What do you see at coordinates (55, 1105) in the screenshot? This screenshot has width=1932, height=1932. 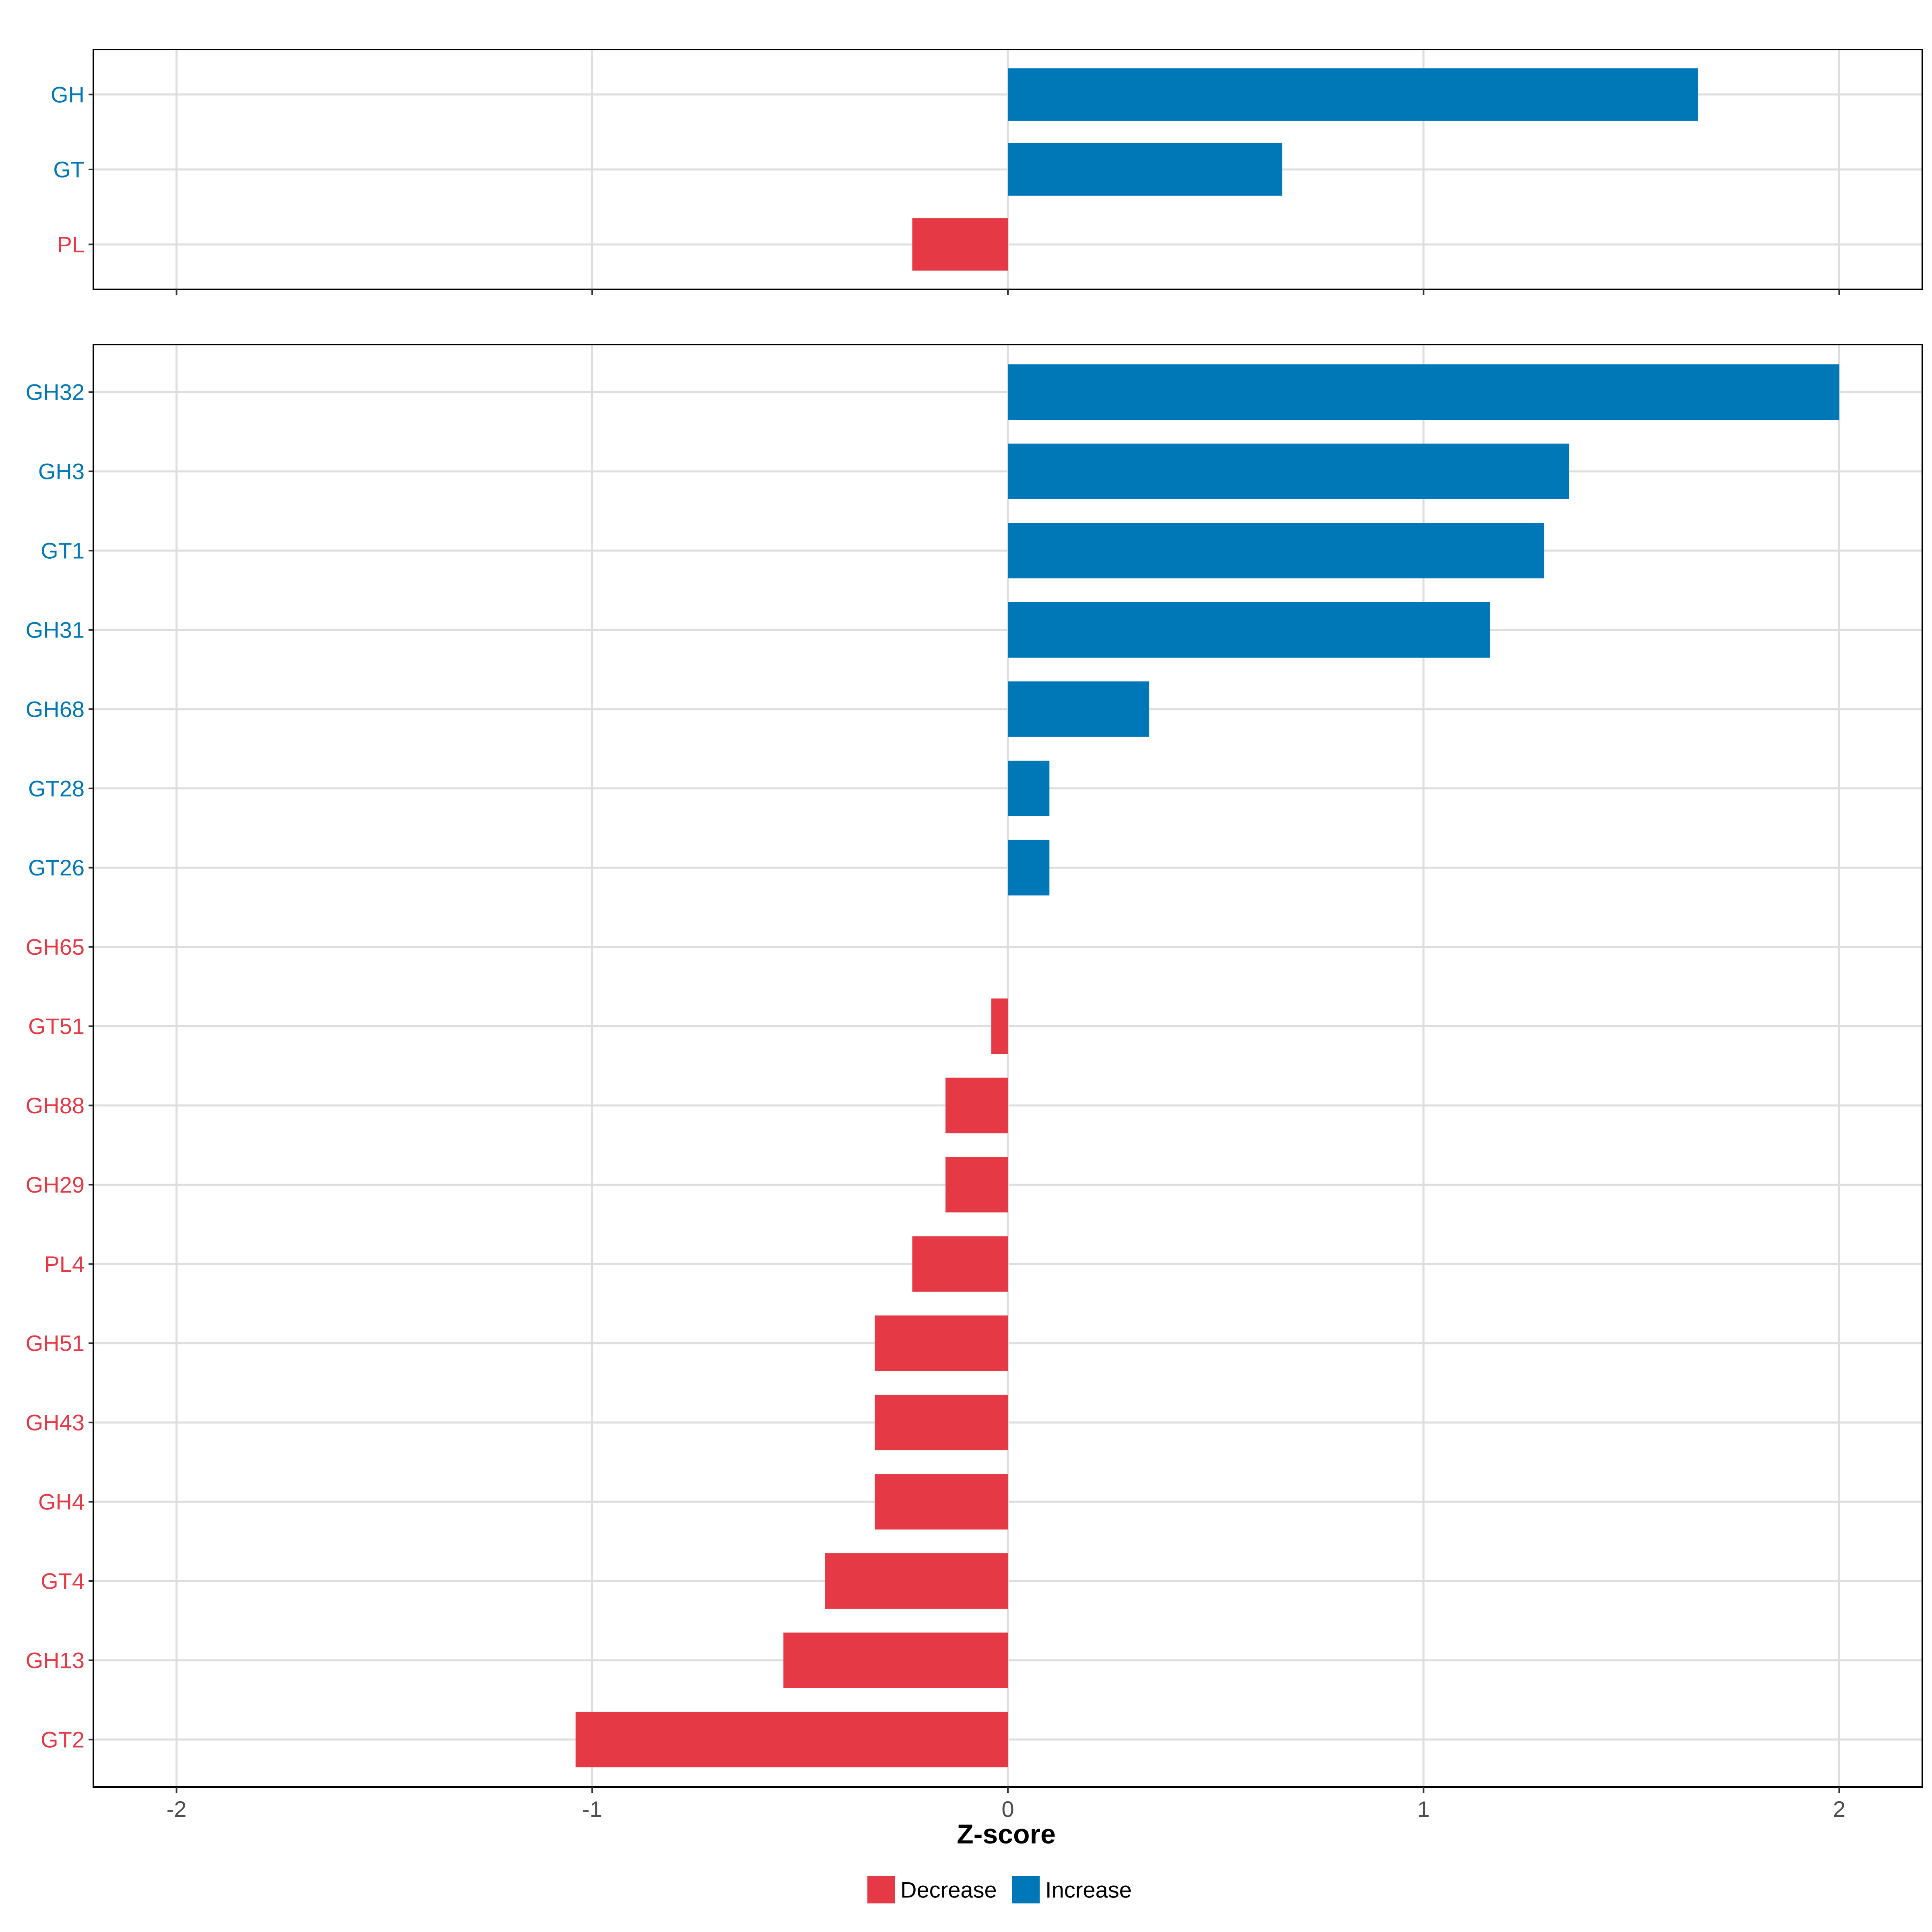 I see `y-tick-label-gh88: GH88` at bounding box center [55, 1105].